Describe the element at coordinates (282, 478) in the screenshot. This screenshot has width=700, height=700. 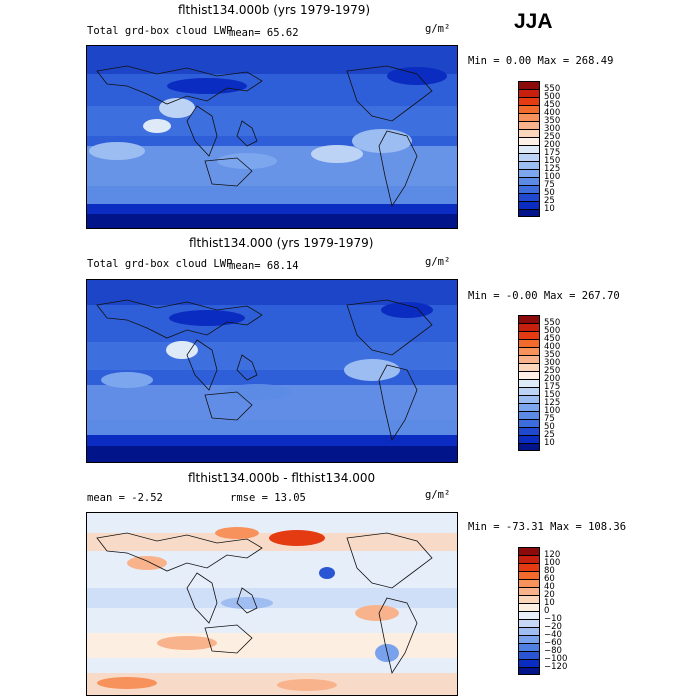
I see `panel-3-title: flthist134.000b - flthist134.000` at that location.